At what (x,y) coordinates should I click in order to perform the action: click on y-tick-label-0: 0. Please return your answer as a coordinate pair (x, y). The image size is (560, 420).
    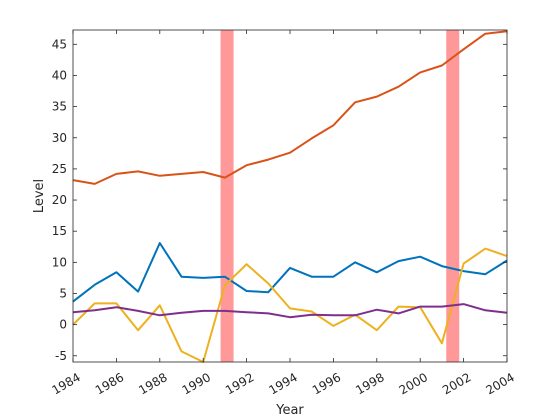
    Looking at the image, I should click on (63, 325).